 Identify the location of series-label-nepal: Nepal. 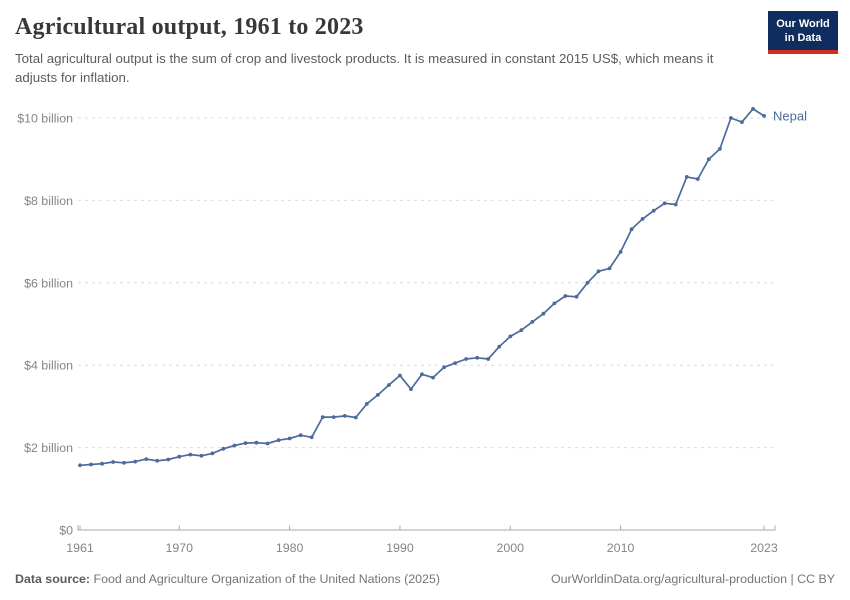
(790, 115).